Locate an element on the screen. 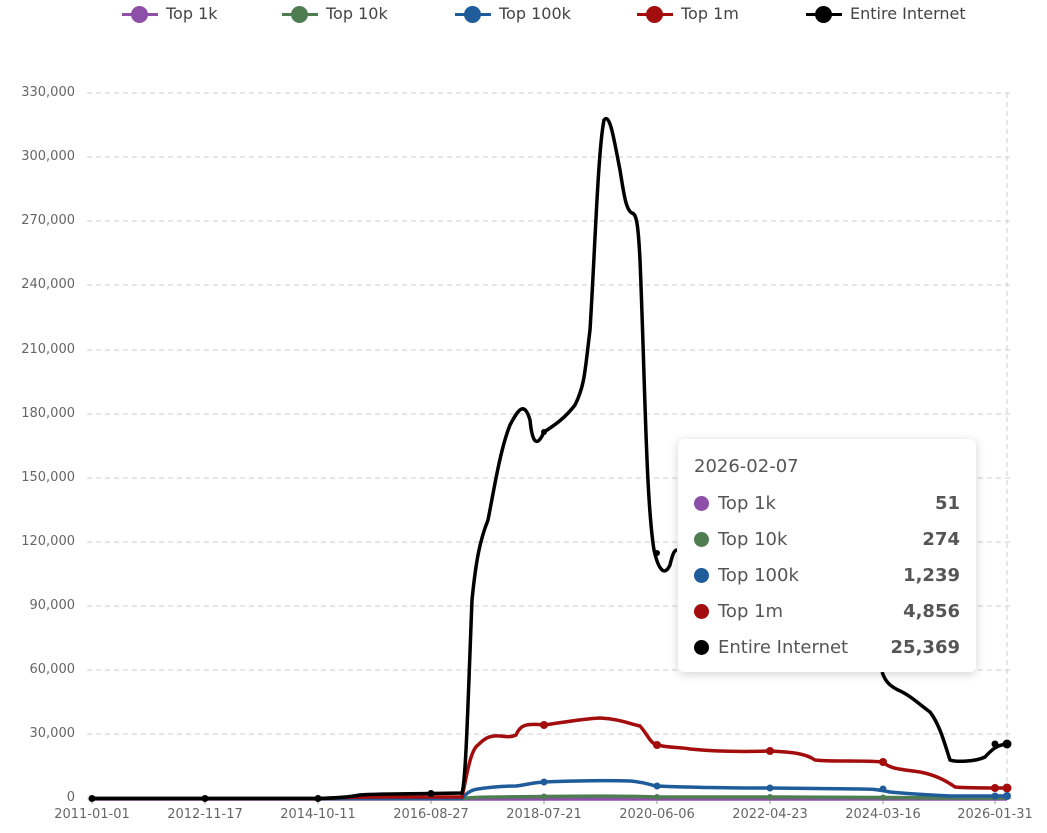 The image size is (1047, 833). tooltip-series-name: Top 1k is located at coordinates (747, 503).